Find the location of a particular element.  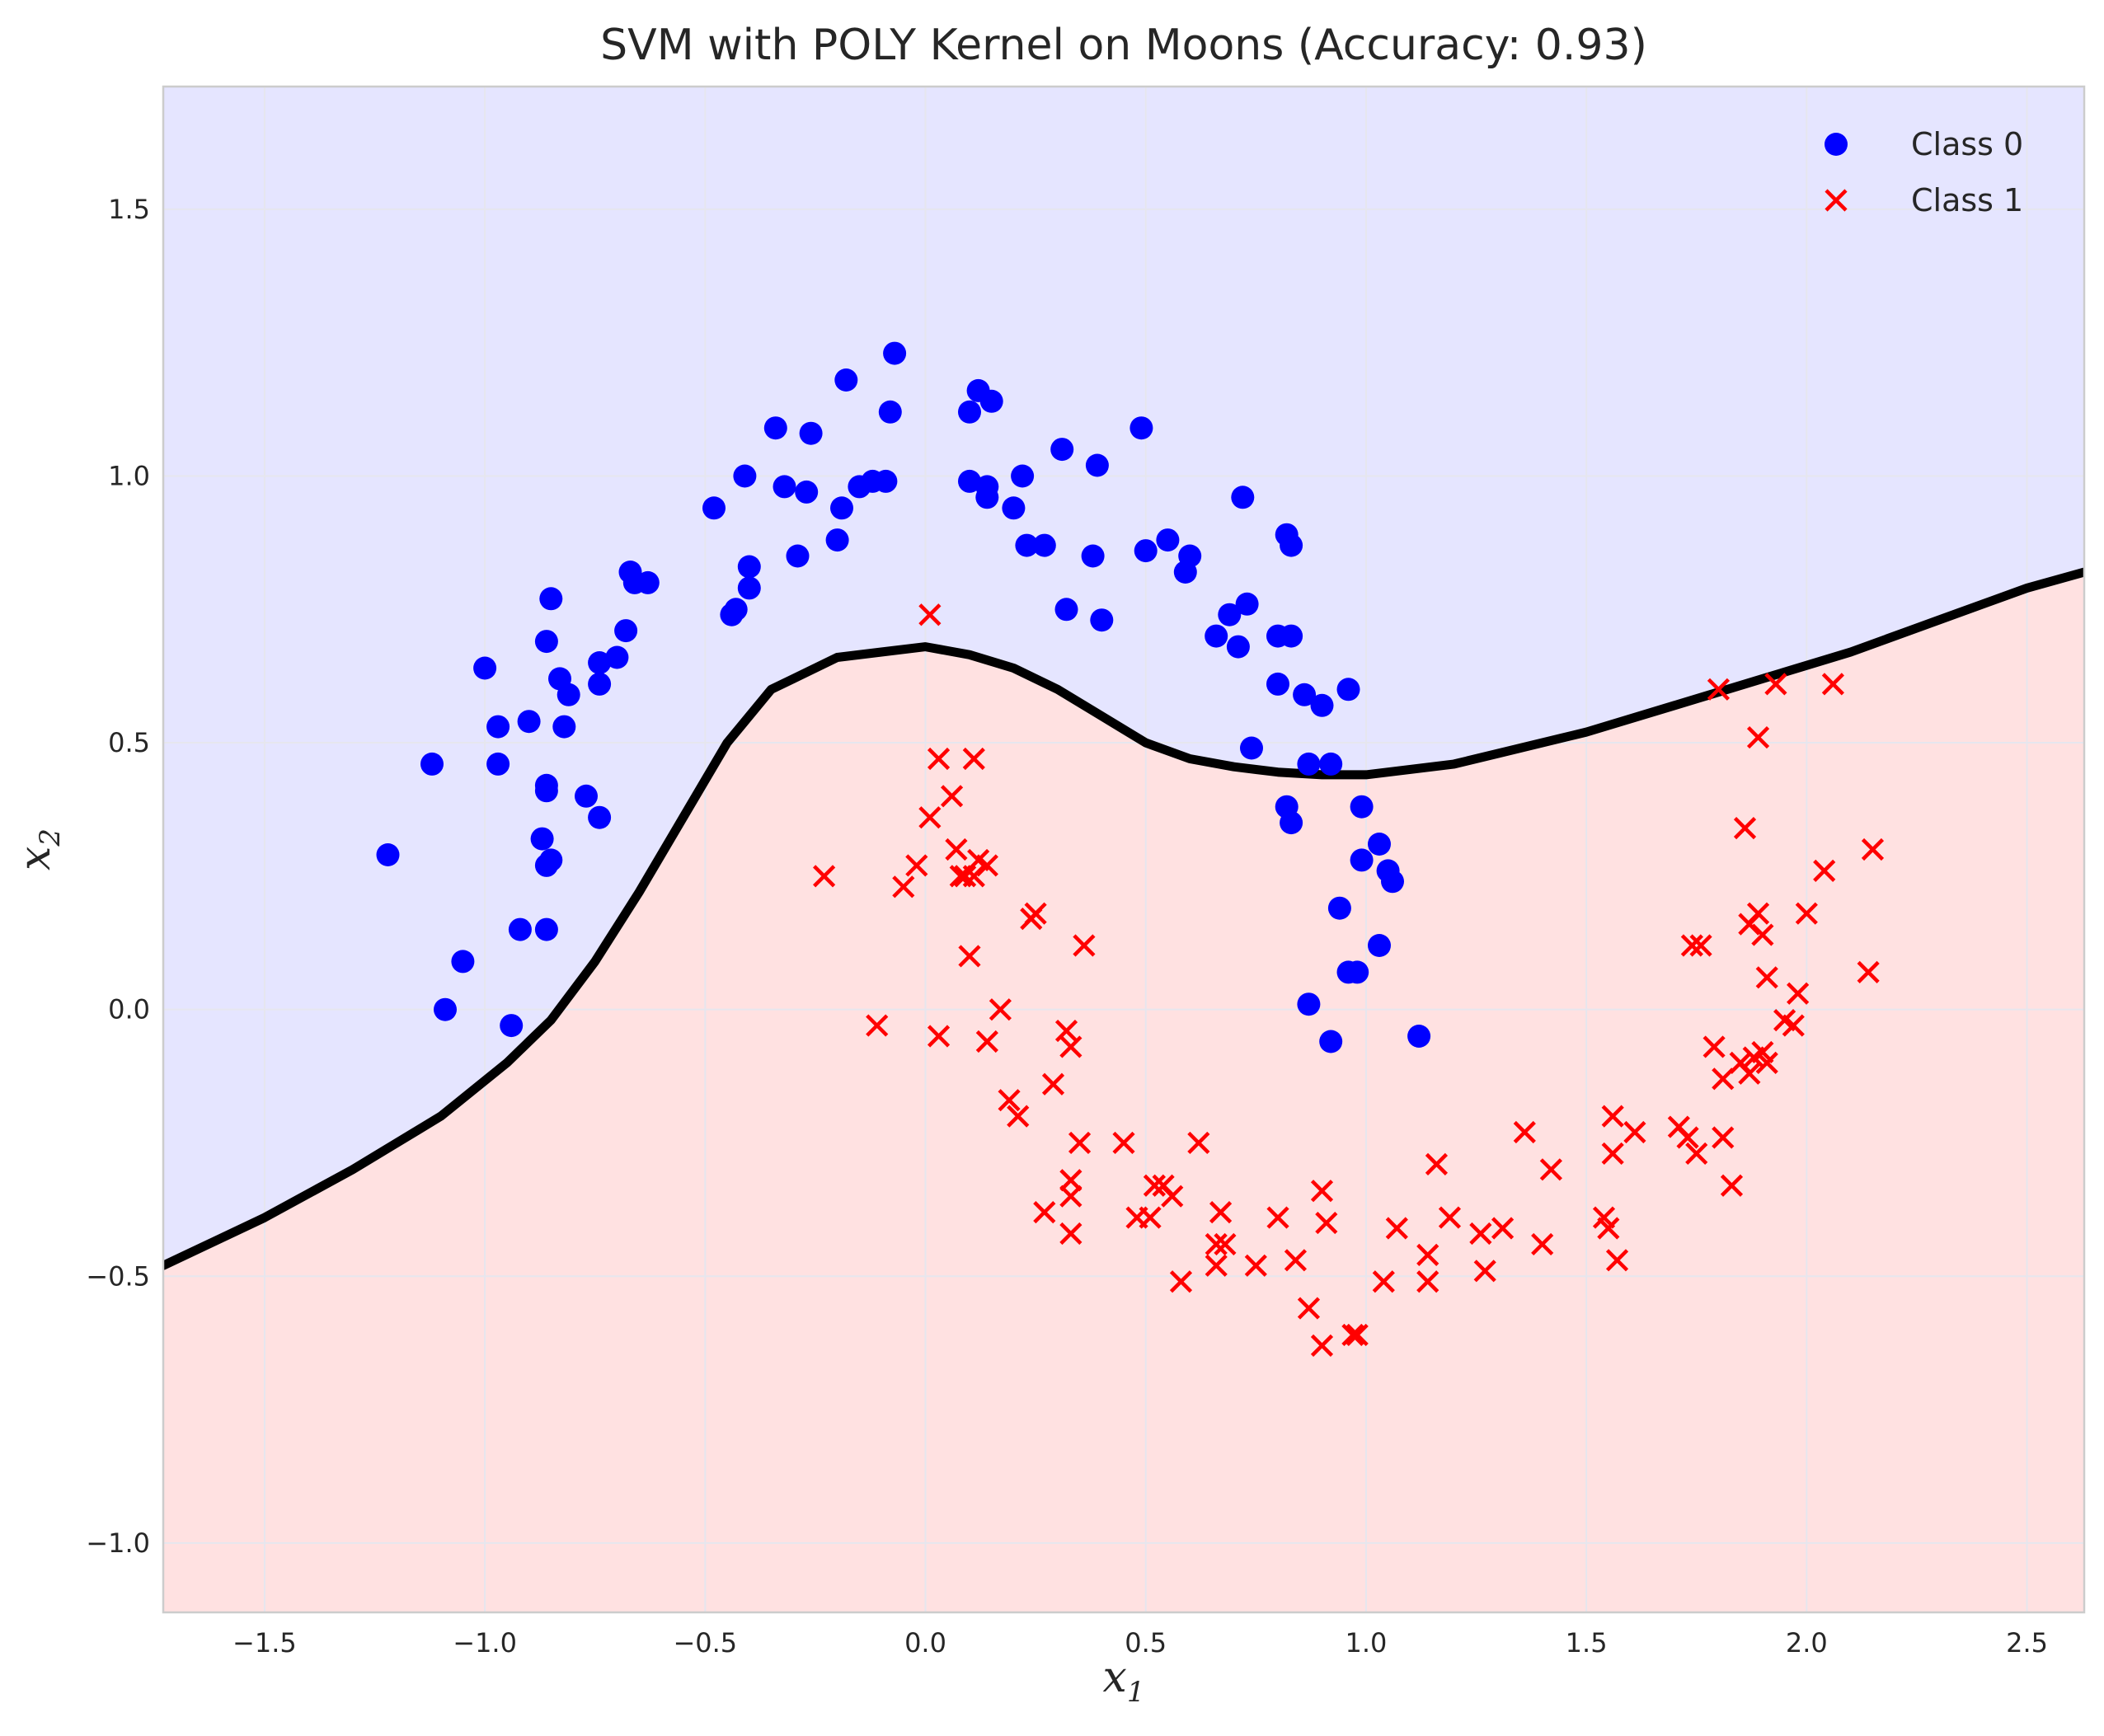

x-tick-label: −1.0 is located at coordinates (485, 1643).